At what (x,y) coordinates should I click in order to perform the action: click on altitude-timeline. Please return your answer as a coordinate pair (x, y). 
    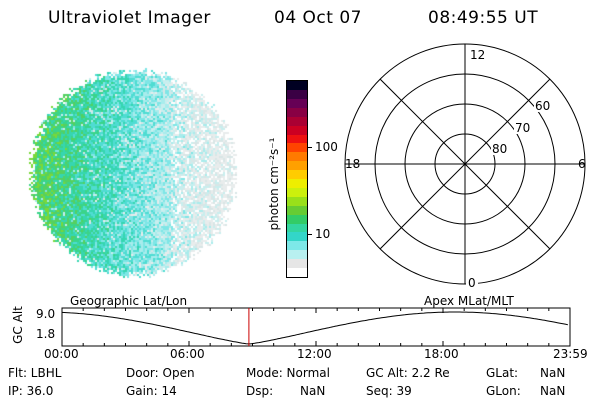
    Looking at the image, I should click on (316, 327).